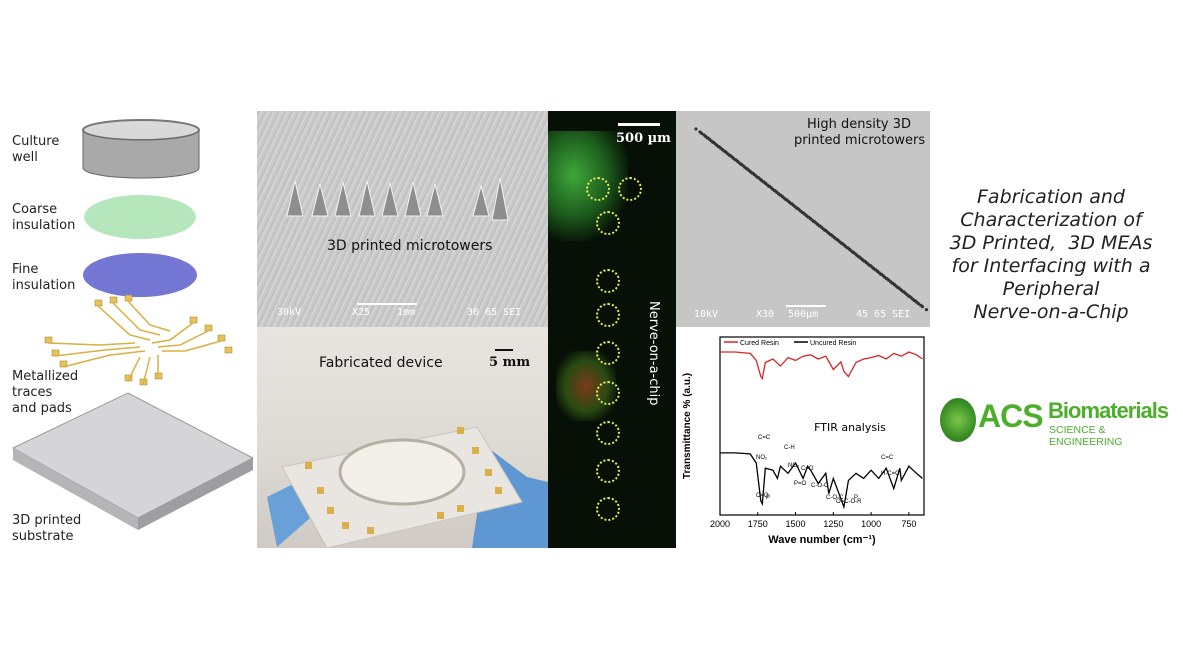 Image resolution: width=1183 pixels, height=659 pixels. Describe the element at coordinates (822, 540) in the screenshot. I see `x-axis-label: Wave number (cm⁻¹)` at that location.